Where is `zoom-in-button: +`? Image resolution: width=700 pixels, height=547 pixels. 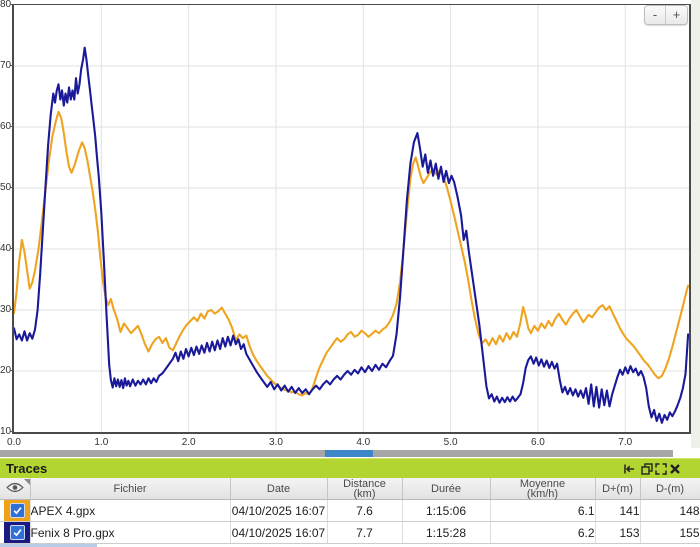
zoom-in-button: + is located at coordinates (676, 15).